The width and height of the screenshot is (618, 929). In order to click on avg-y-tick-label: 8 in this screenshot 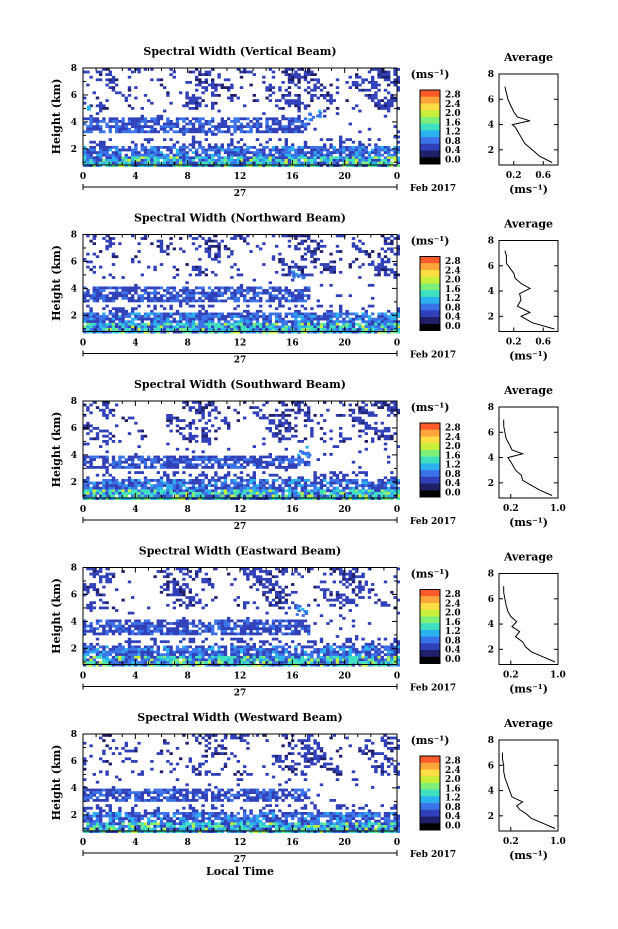, I will do `click(491, 75)`.